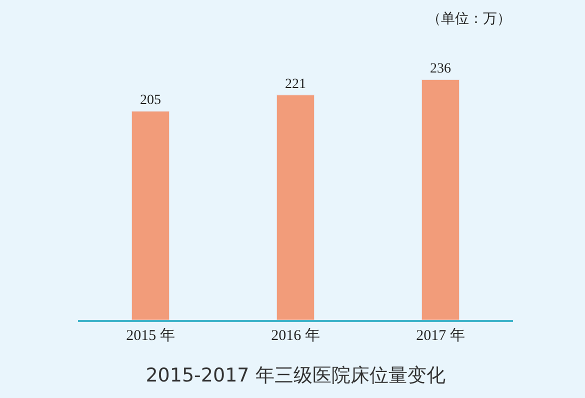 Image resolution: width=585 pixels, height=398 pixels. I want to click on x-tick-label: 2016 年, so click(295, 335).